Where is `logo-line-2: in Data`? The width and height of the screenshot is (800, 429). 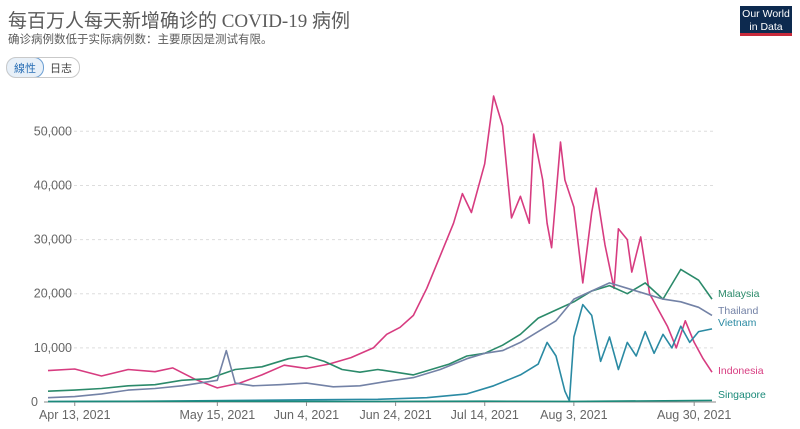
logo-line-2: in Data is located at coordinates (766, 27).